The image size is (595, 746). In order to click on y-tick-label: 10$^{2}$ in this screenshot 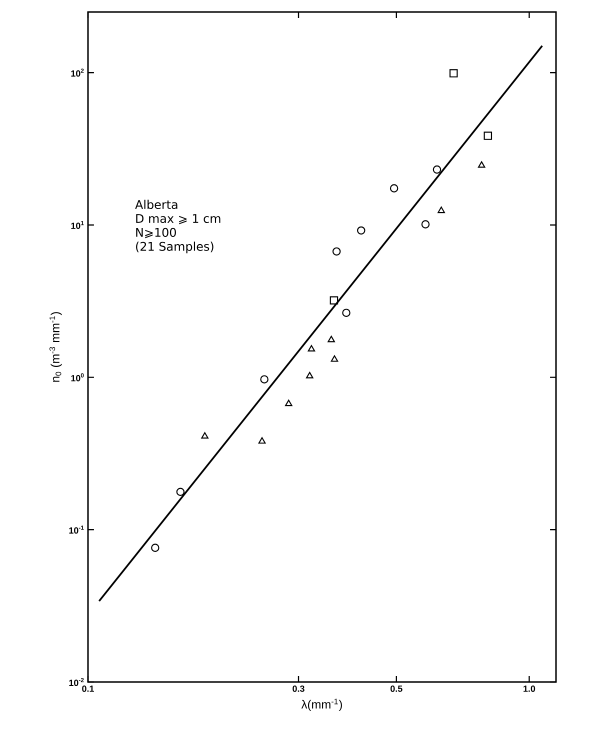, I will do `click(77, 72)`.